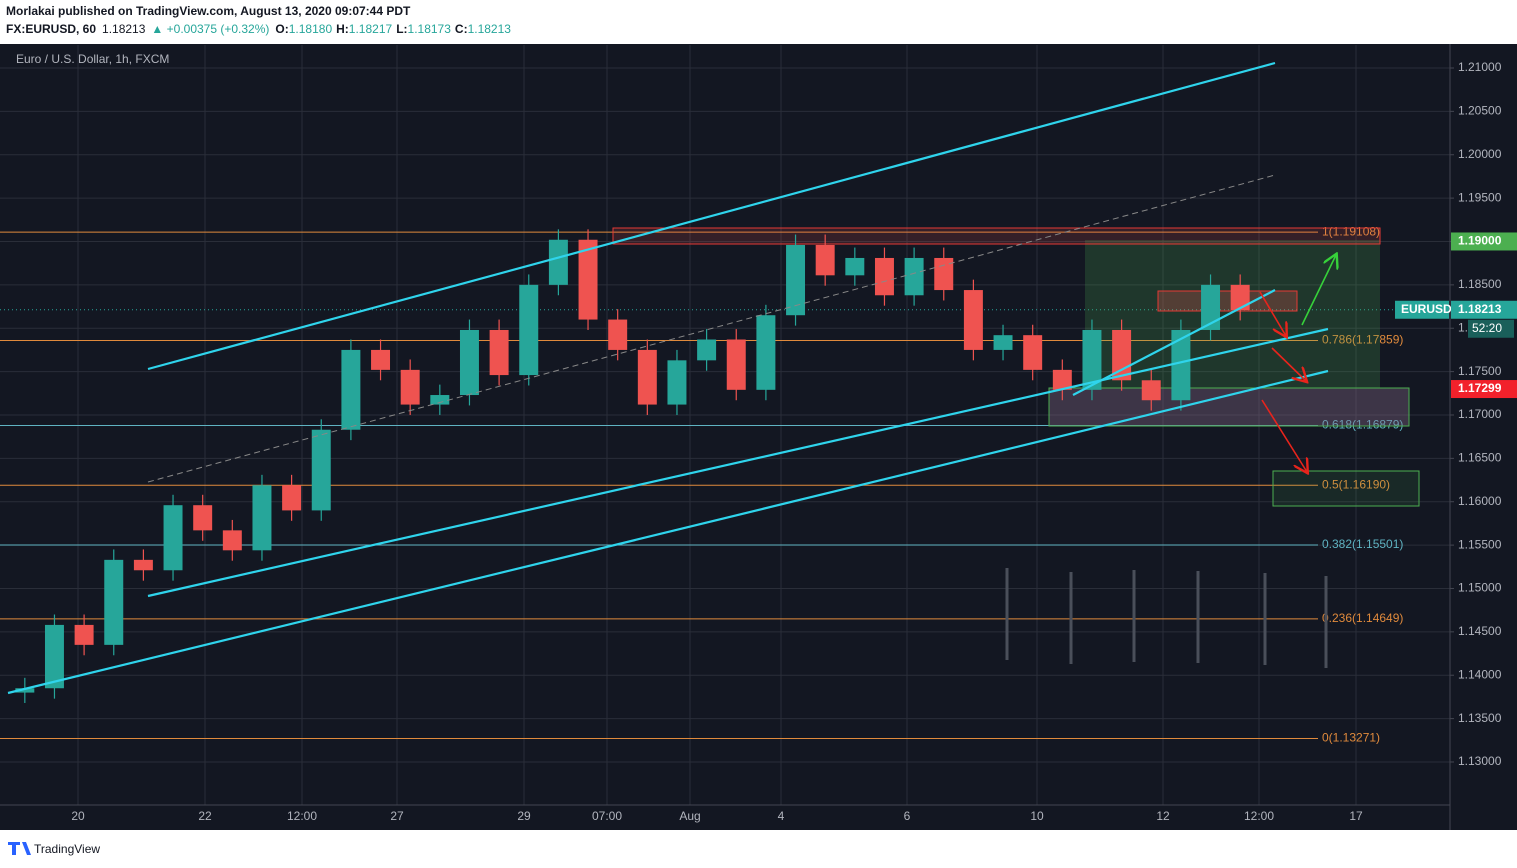 This screenshot has width=1517, height=868. Describe the element at coordinates (781, 816) in the screenshot. I see `x-tick-label: 4` at that location.